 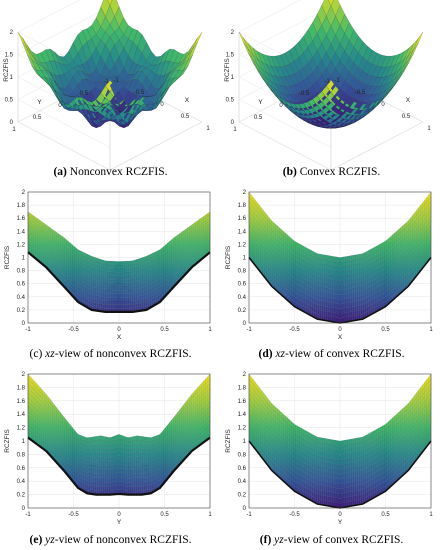 I want to click on z-axis-label: RCZFIS, so click(x=227, y=70).